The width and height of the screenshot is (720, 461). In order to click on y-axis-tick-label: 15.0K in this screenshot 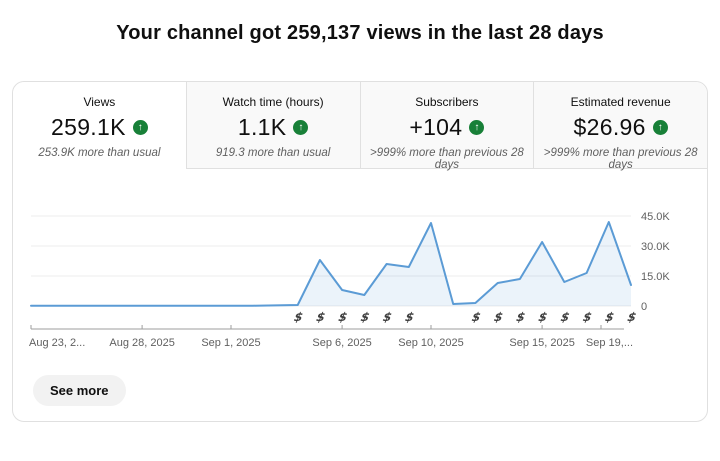, I will do `click(655, 277)`.